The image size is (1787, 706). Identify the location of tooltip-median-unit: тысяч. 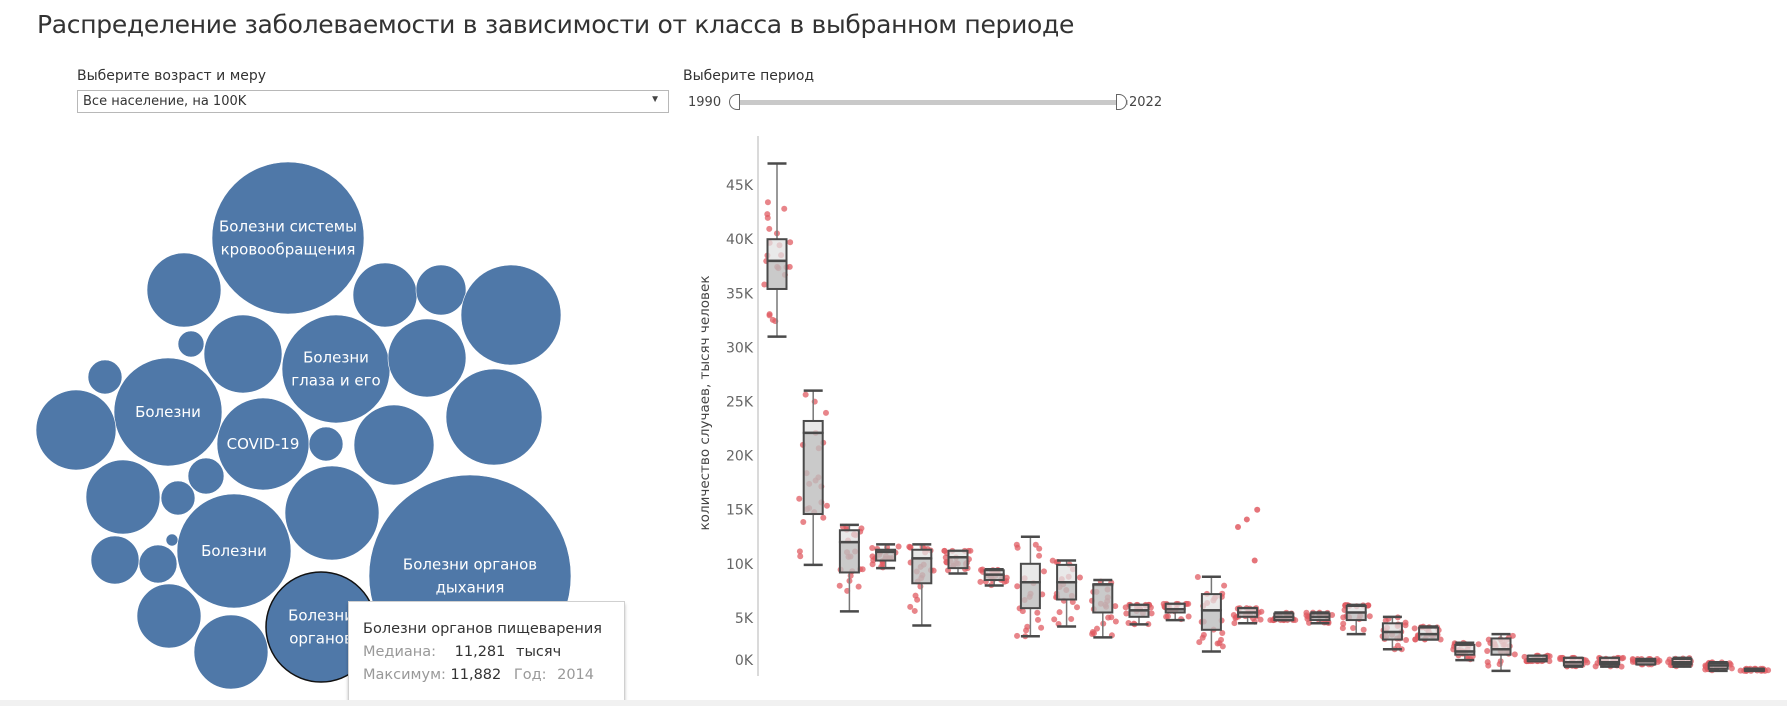
(539, 652).